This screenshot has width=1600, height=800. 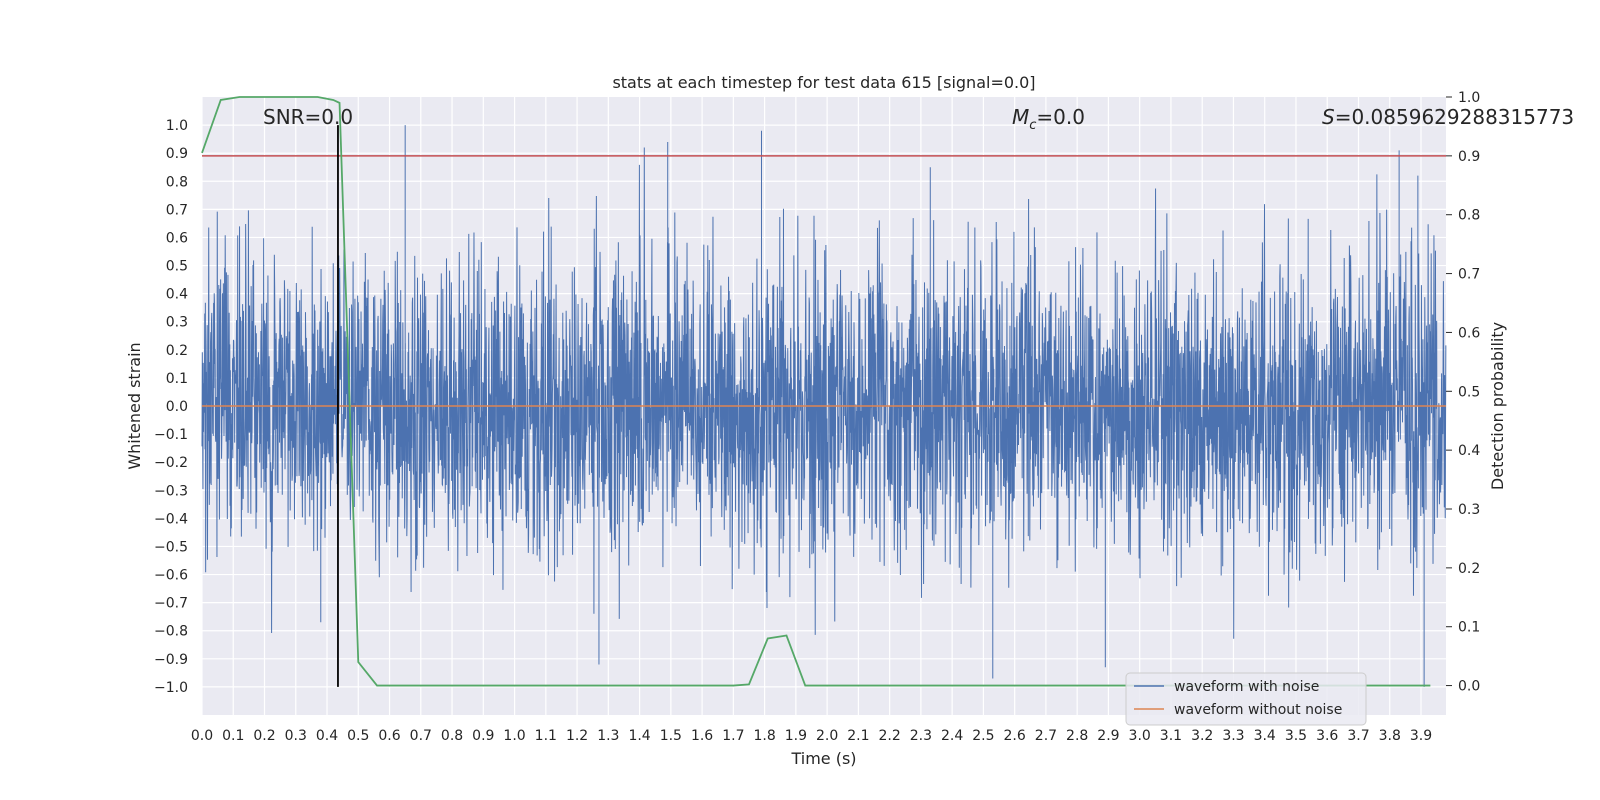 What do you see at coordinates (389, 736) in the screenshot?
I see `x-tick-label: 0.6` at bounding box center [389, 736].